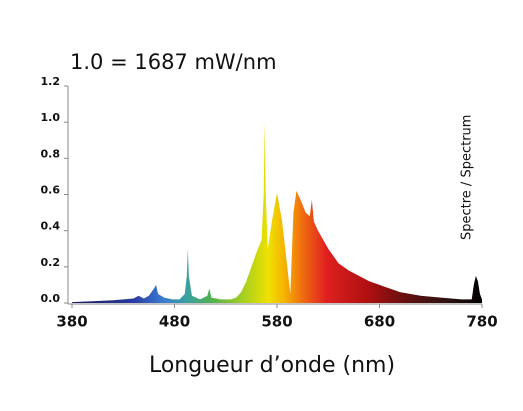  I want to click on x-tick-label: 580, so click(276, 322).